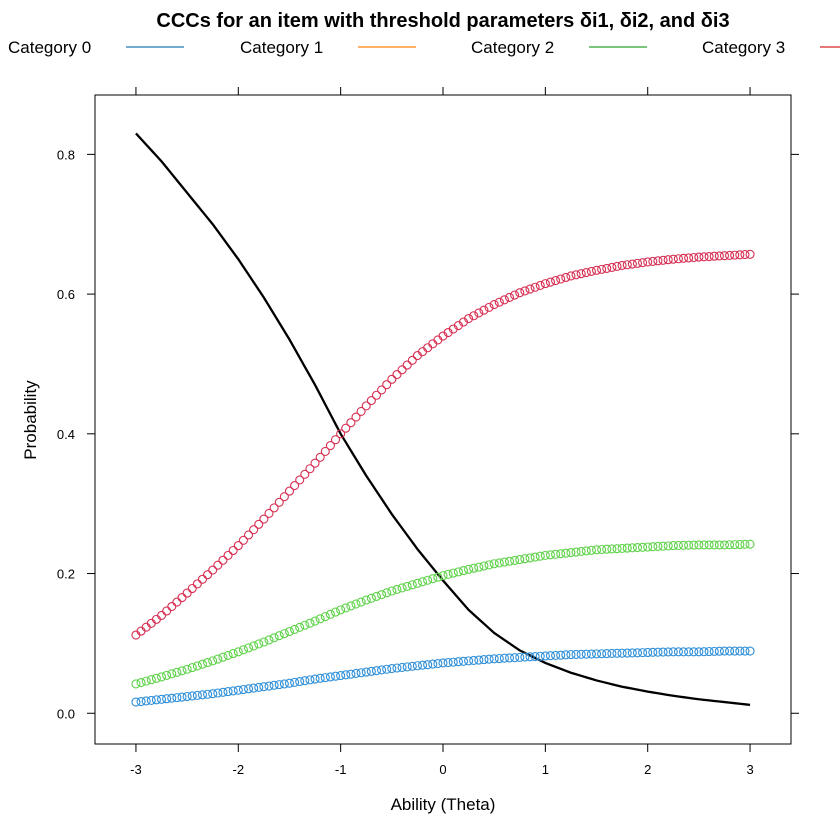 The height and width of the screenshot is (840, 840). What do you see at coordinates (749, 769) in the screenshot?
I see `x-tick-label-6: 3` at bounding box center [749, 769].